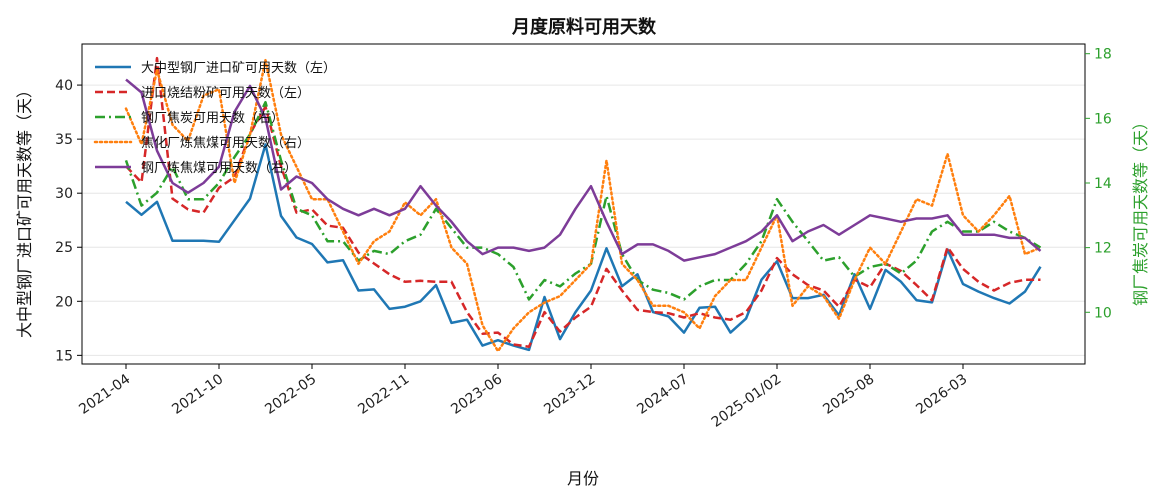  I want to click on x-tick-label: 2023-06, so click(476, 394).